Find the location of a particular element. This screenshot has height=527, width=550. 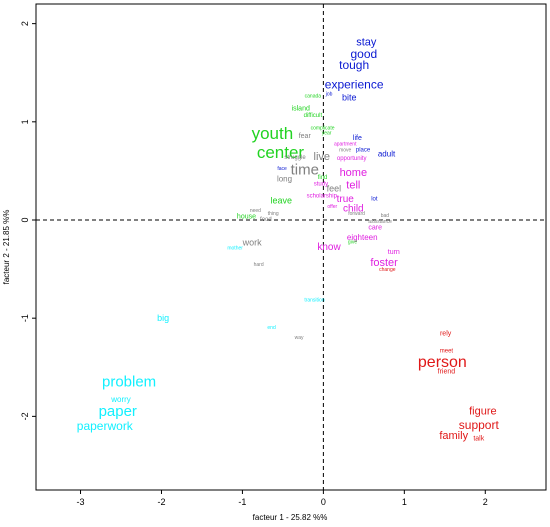

word-forward: forward is located at coordinates (356, 214).